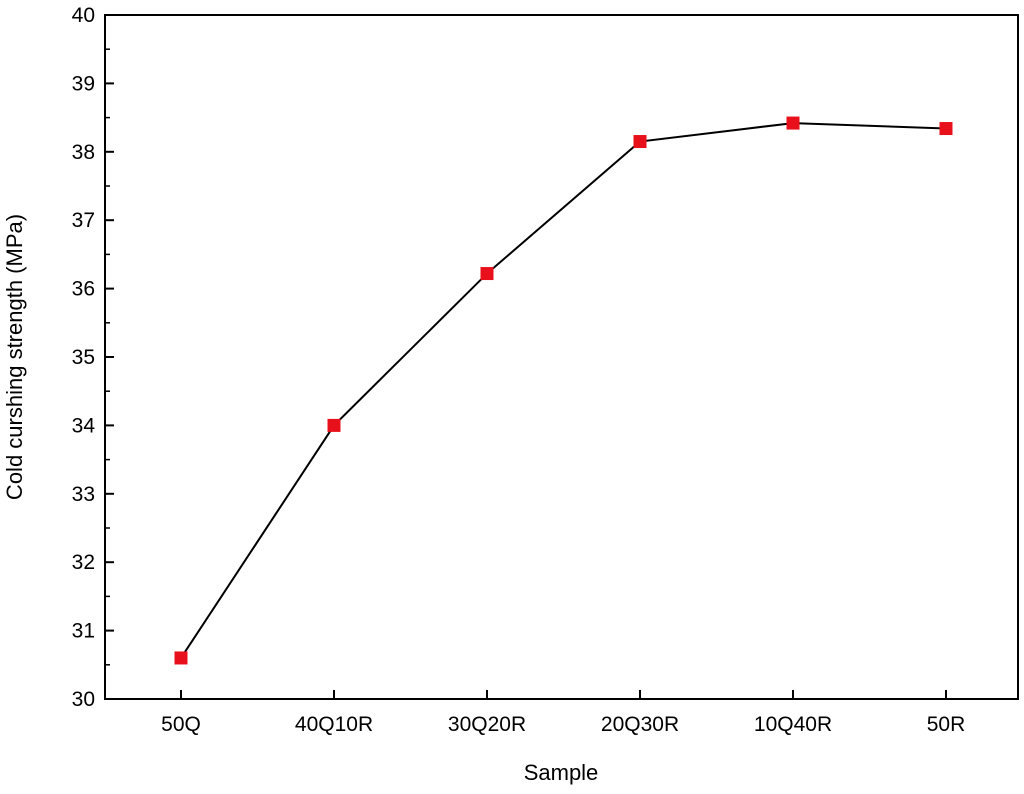 This screenshot has width=1024, height=794. Describe the element at coordinates (487, 724) in the screenshot. I see `x-tick-label: 30Q20R` at that location.